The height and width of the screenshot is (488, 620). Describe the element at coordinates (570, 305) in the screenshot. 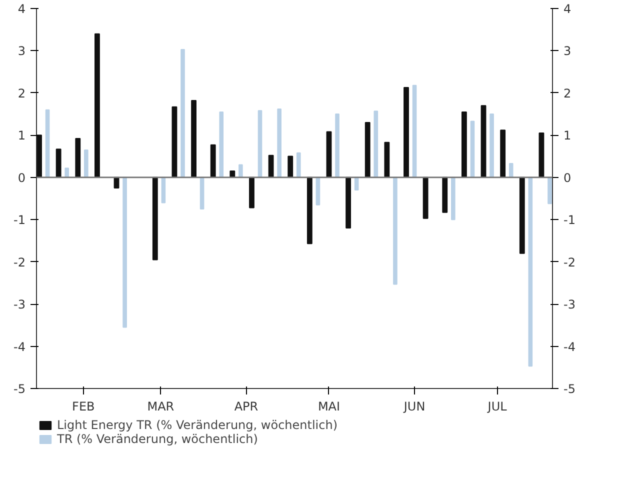

I see `y2-tick-label: -3` at that location.